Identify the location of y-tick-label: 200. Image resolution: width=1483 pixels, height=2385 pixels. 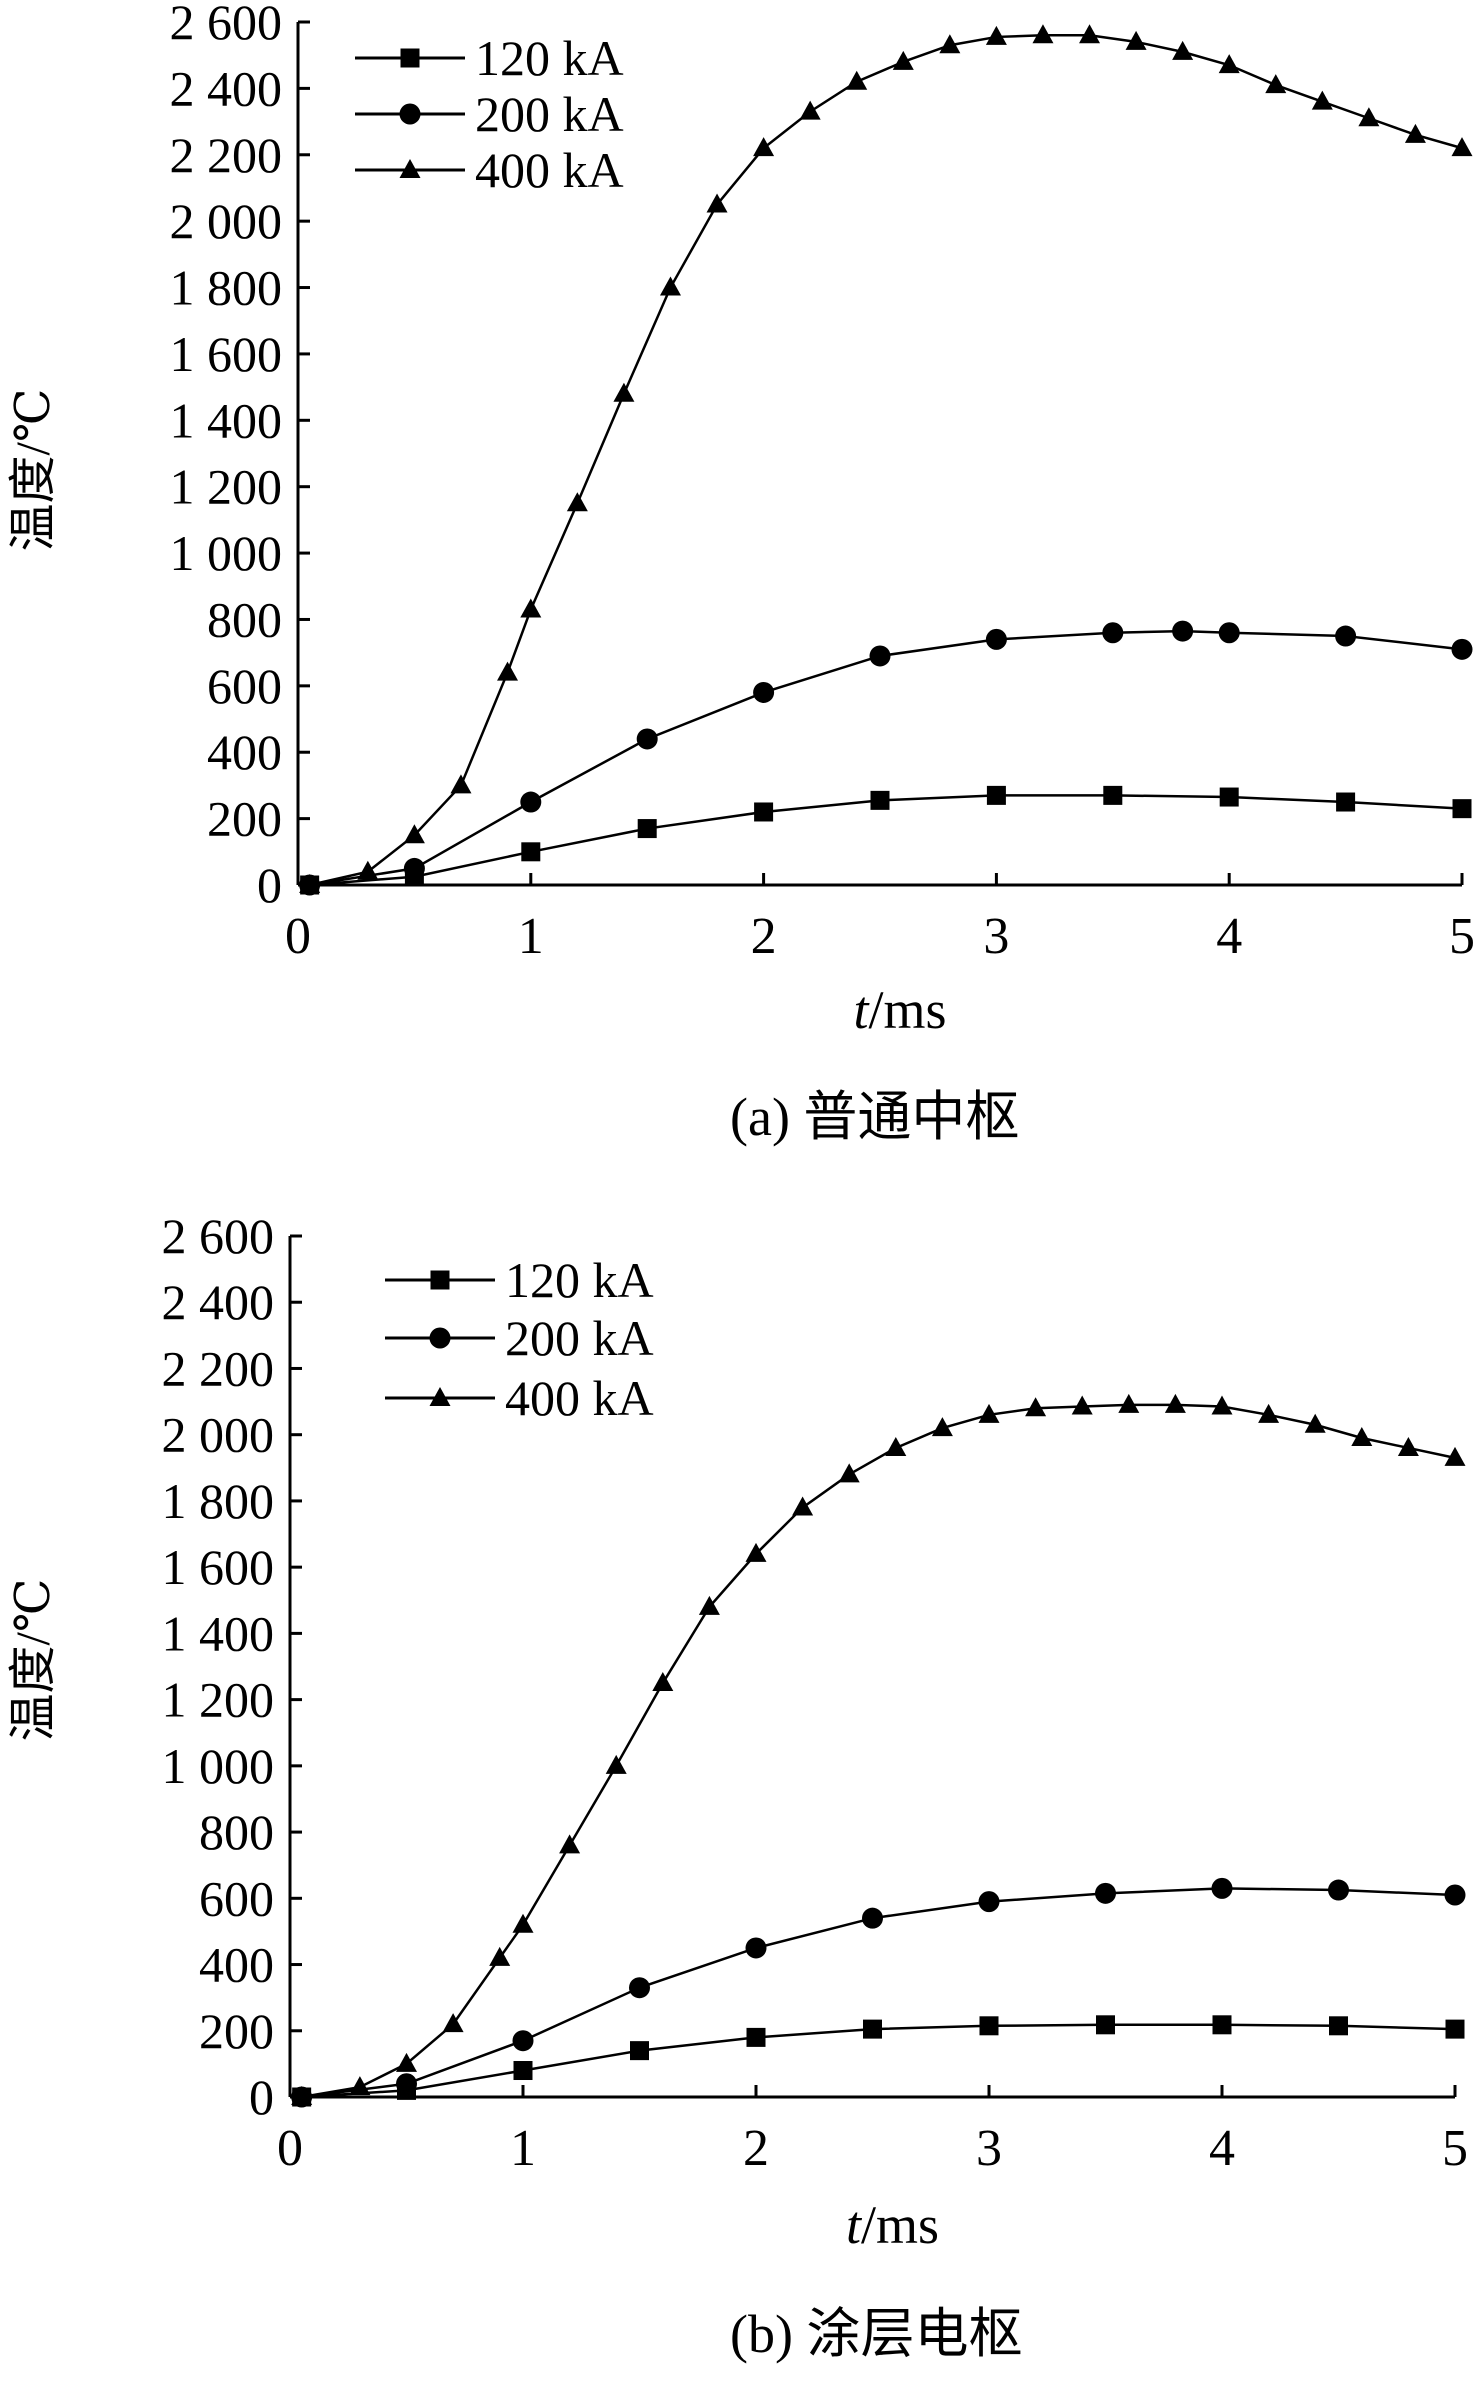
(236, 2031).